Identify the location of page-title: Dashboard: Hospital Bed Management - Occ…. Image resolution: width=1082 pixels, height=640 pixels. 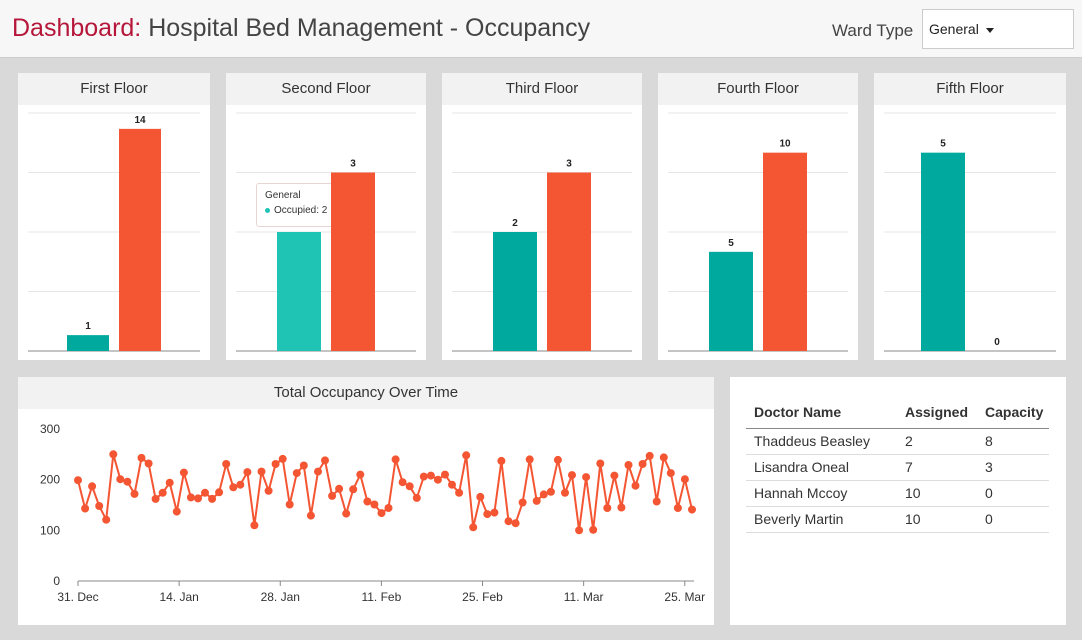
(301, 28).